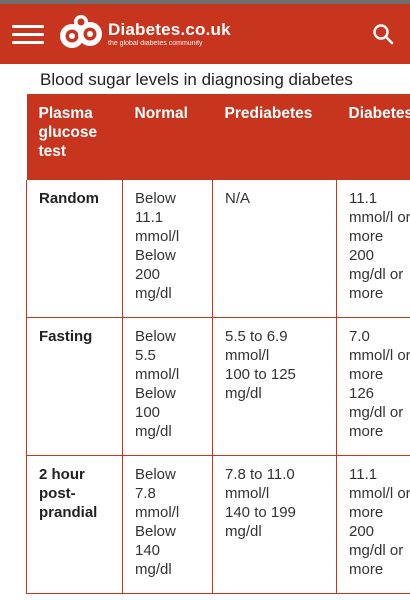 This screenshot has height=600, width=410. I want to click on cell-test: Fasting, so click(74, 386).